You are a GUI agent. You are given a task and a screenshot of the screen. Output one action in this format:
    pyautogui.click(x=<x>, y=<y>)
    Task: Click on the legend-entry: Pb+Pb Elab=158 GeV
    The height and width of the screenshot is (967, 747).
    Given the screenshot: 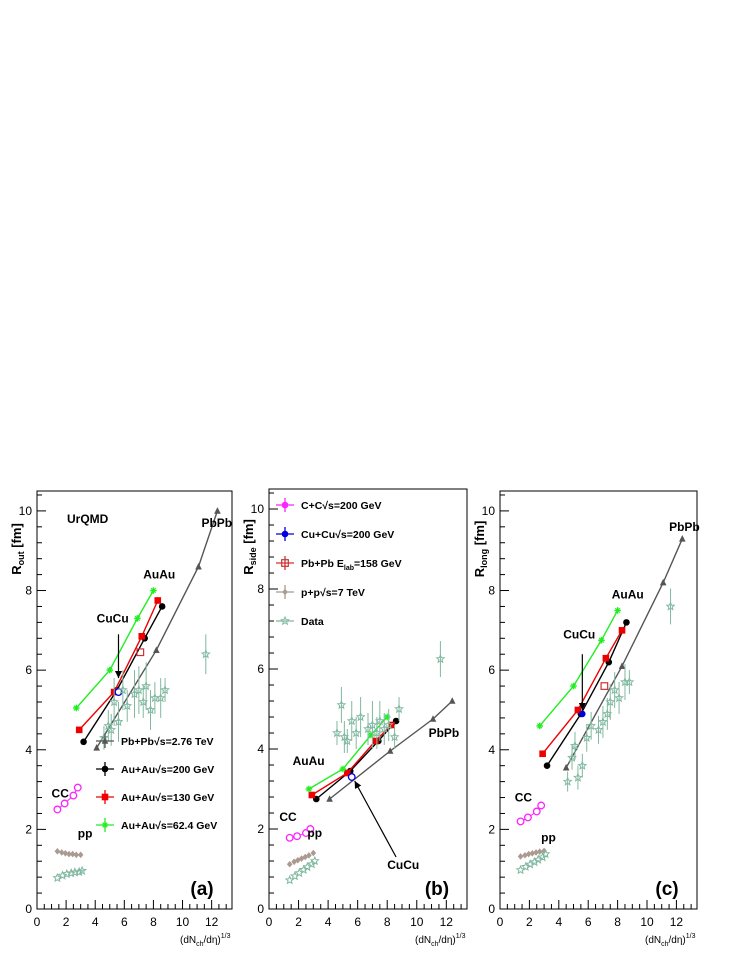 What is the action you would take?
    pyautogui.click(x=339, y=564)
    